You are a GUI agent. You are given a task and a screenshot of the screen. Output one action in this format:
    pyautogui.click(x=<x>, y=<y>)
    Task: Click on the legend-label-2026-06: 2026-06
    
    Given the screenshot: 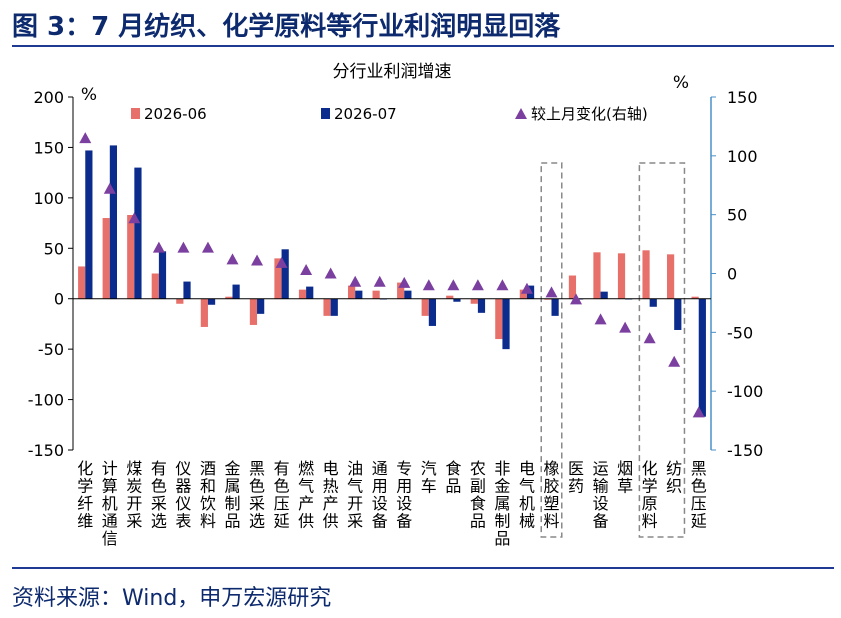 What is the action you would take?
    pyautogui.click(x=175, y=114)
    